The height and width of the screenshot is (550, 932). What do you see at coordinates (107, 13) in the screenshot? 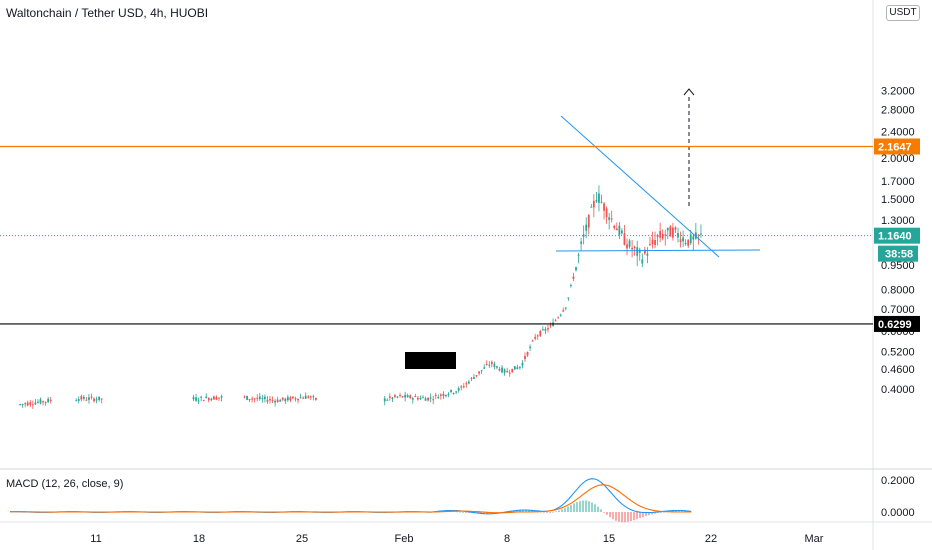
I see `chart-title: Waltonchain / Tether USD, 4h, HUOBI` at bounding box center [107, 13].